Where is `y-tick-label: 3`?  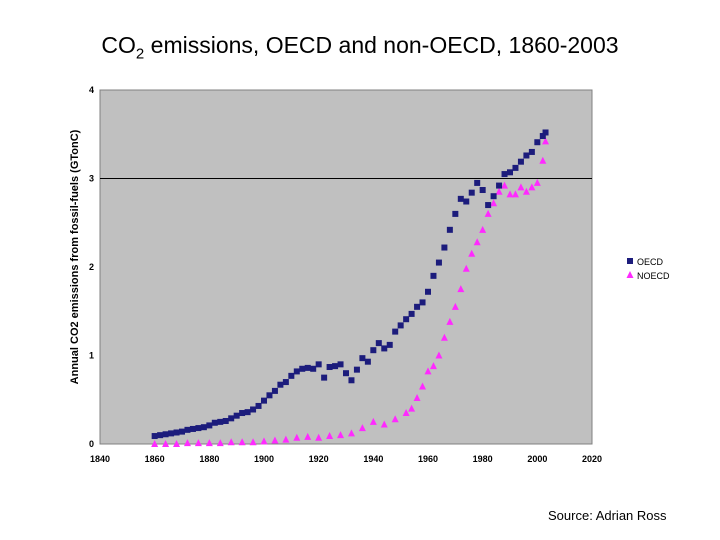
y-tick-label: 3 is located at coordinates (91, 179).